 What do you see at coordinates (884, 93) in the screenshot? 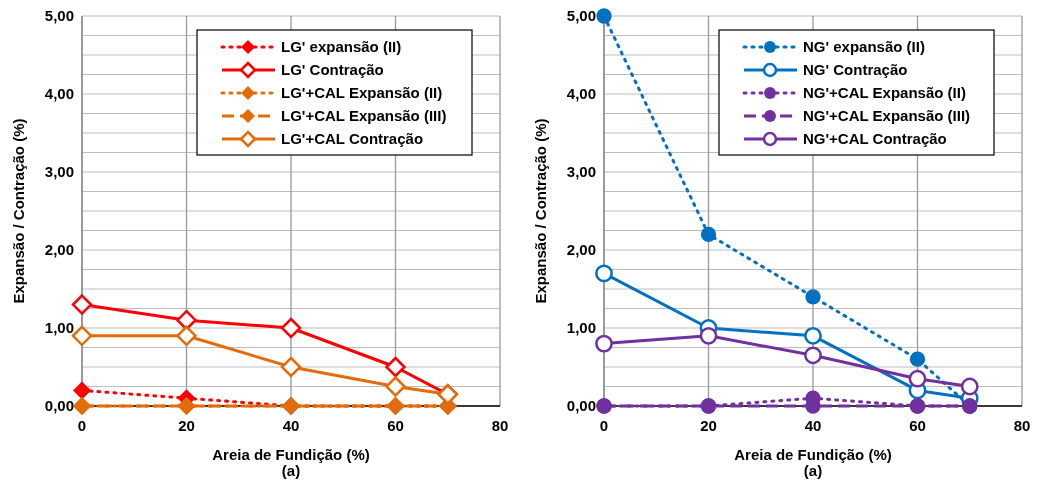
I see `legend-label: NG'+CAL Expansão (II)` at bounding box center [884, 93].